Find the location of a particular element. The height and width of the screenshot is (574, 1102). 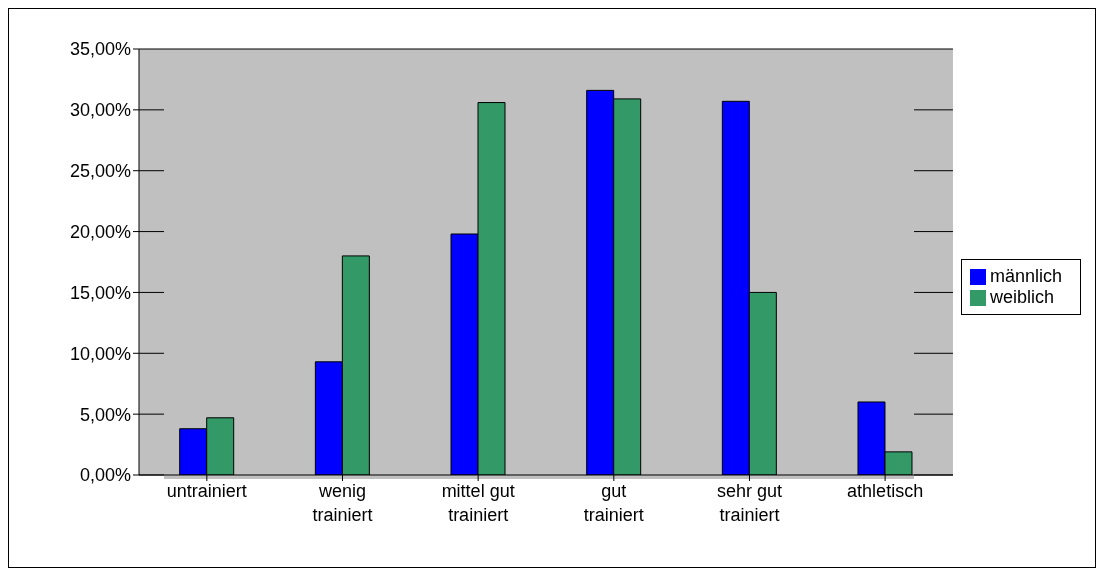

y-tick-label: 10,00% is located at coordinates (100, 353).